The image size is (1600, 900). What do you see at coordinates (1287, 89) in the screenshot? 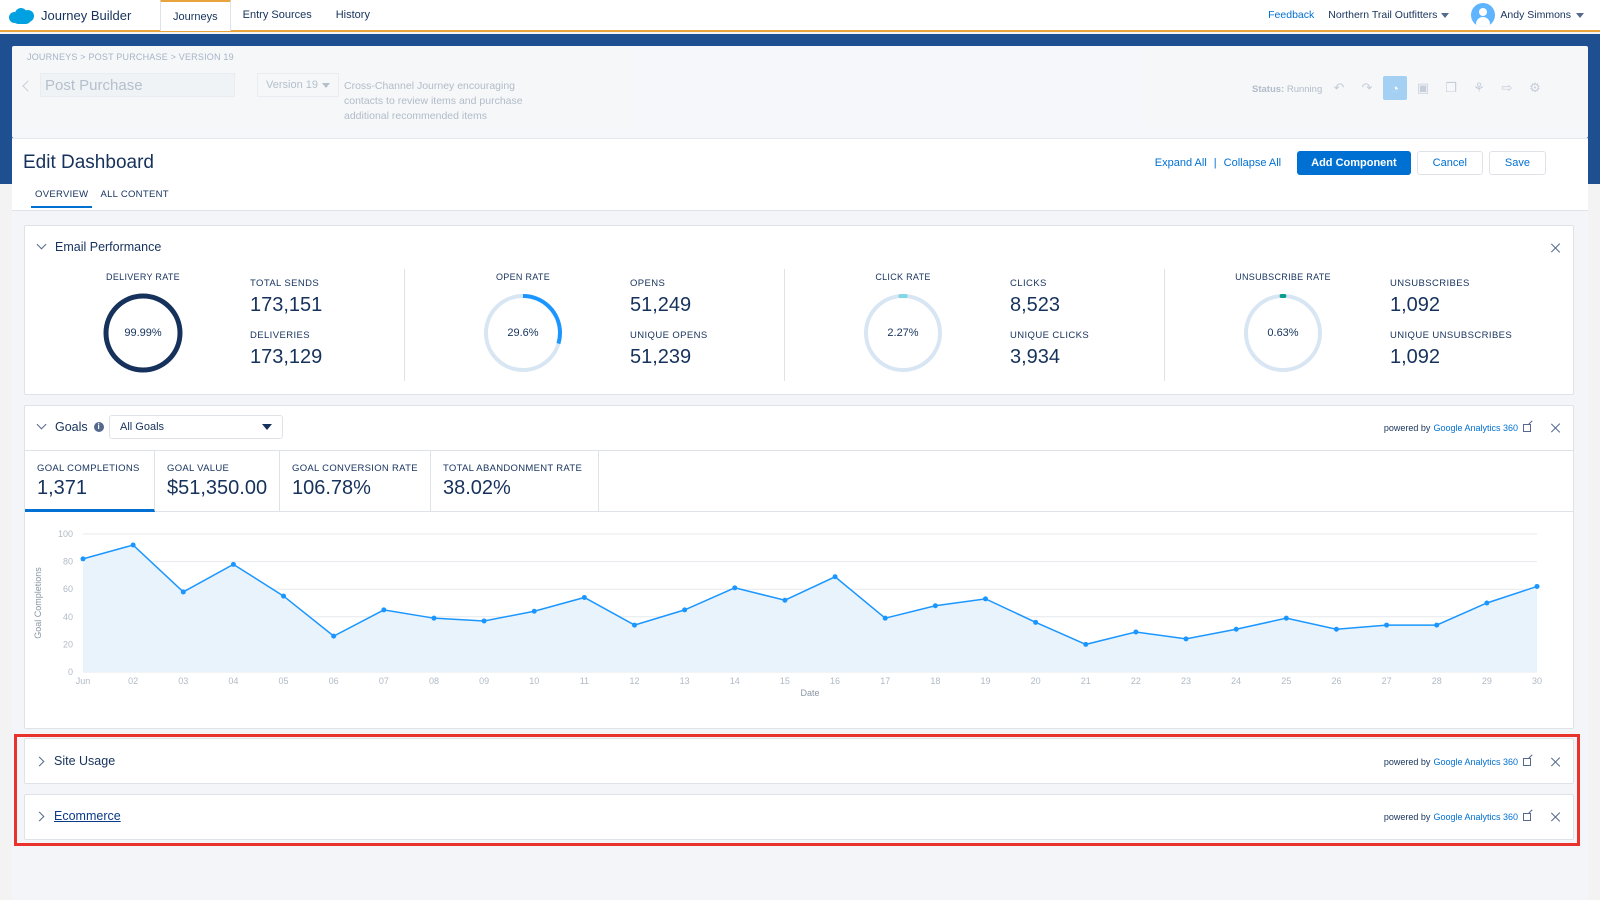
I see `journey-status: Status: Running` at bounding box center [1287, 89].